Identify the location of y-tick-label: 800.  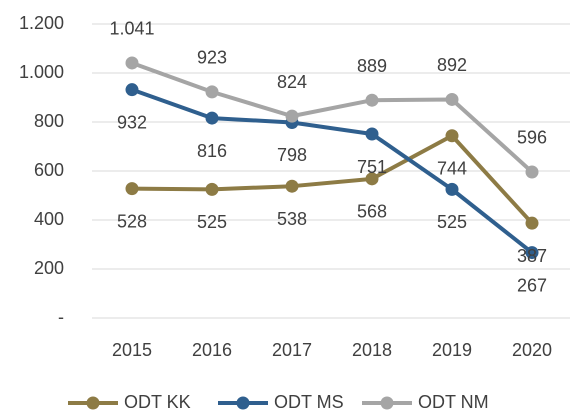
(49, 121).